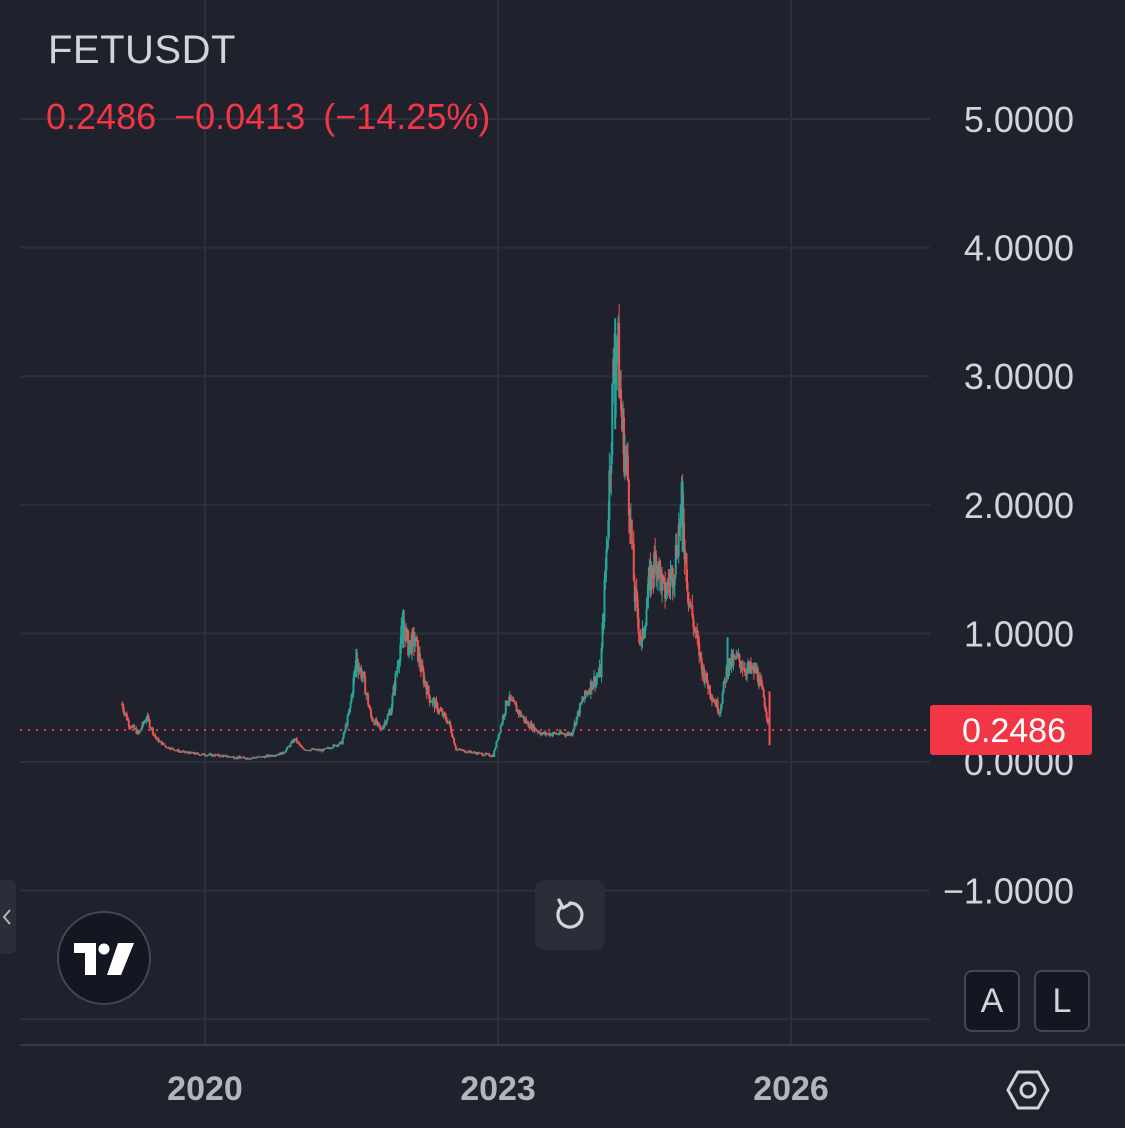  I want to click on x-tick-label: 2023, so click(498, 1089).